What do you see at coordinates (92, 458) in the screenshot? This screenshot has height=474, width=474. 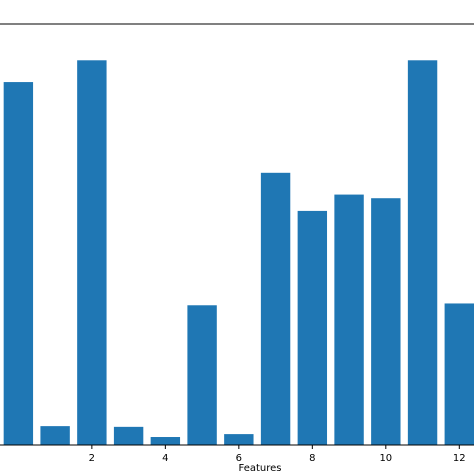 I see `x-tick-label-2: 2` at bounding box center [92, 458].